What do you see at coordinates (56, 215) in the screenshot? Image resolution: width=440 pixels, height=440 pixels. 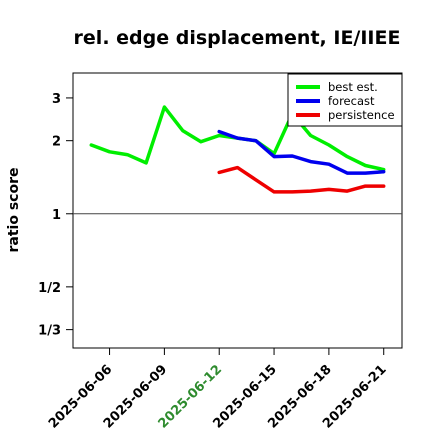 I see `y-tick-label: 1` at bounding box center [56, 215].